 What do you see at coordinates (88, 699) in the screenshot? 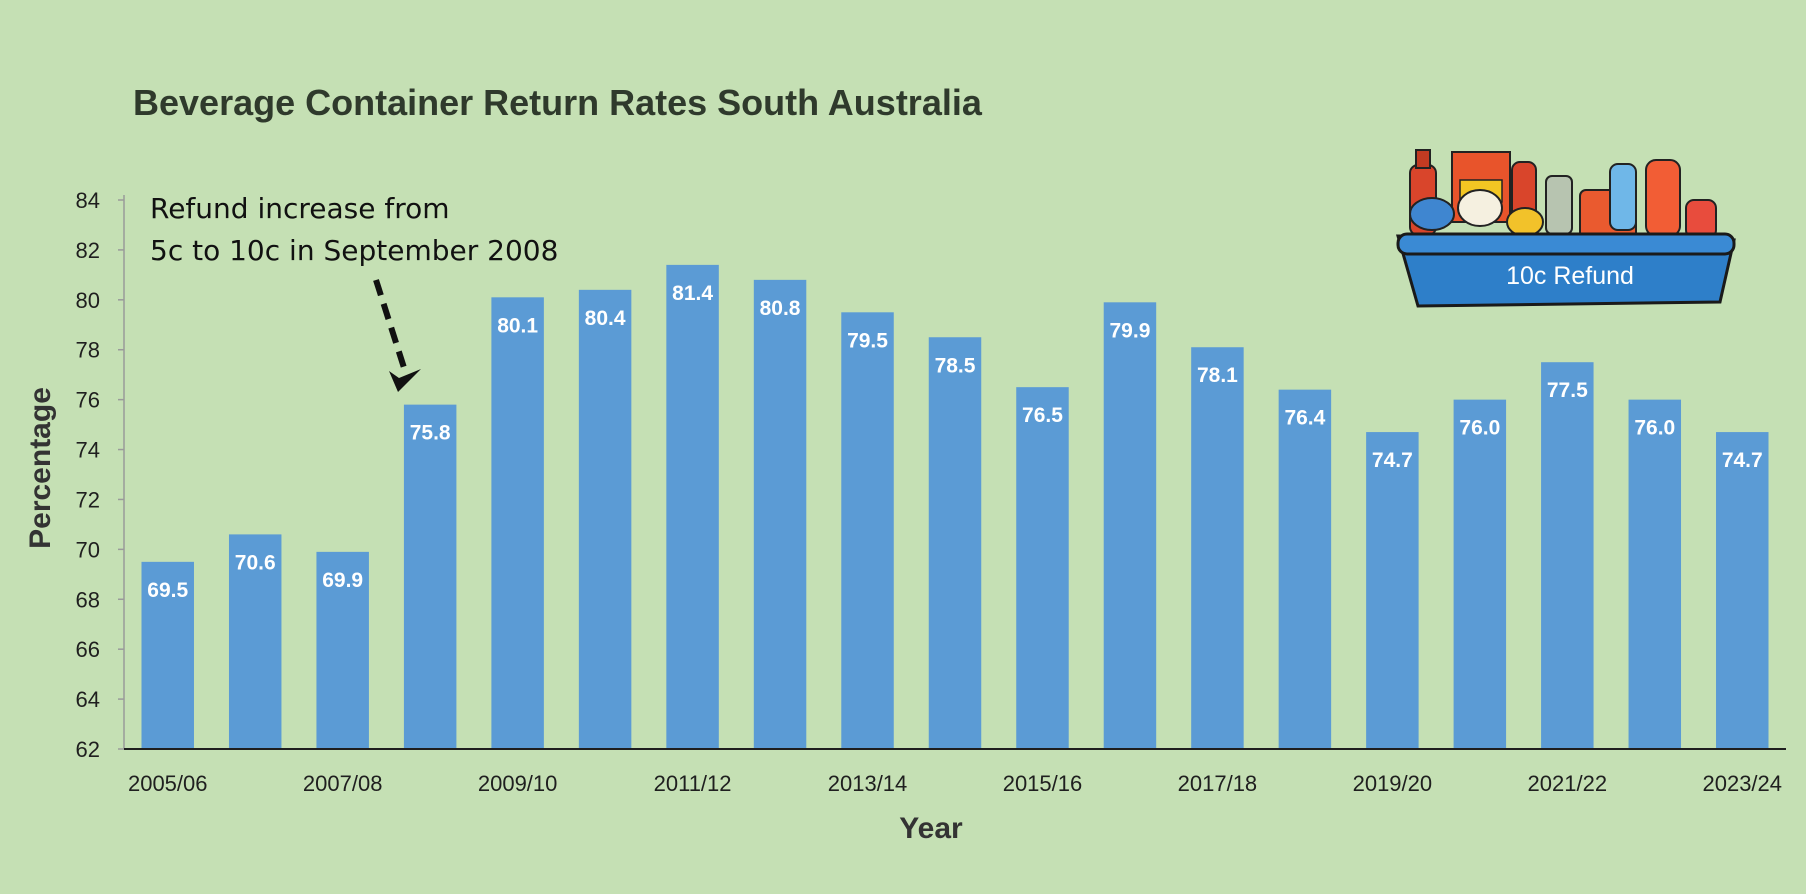
I see `y-tick-label: 64` at bounding box center [88, 699].